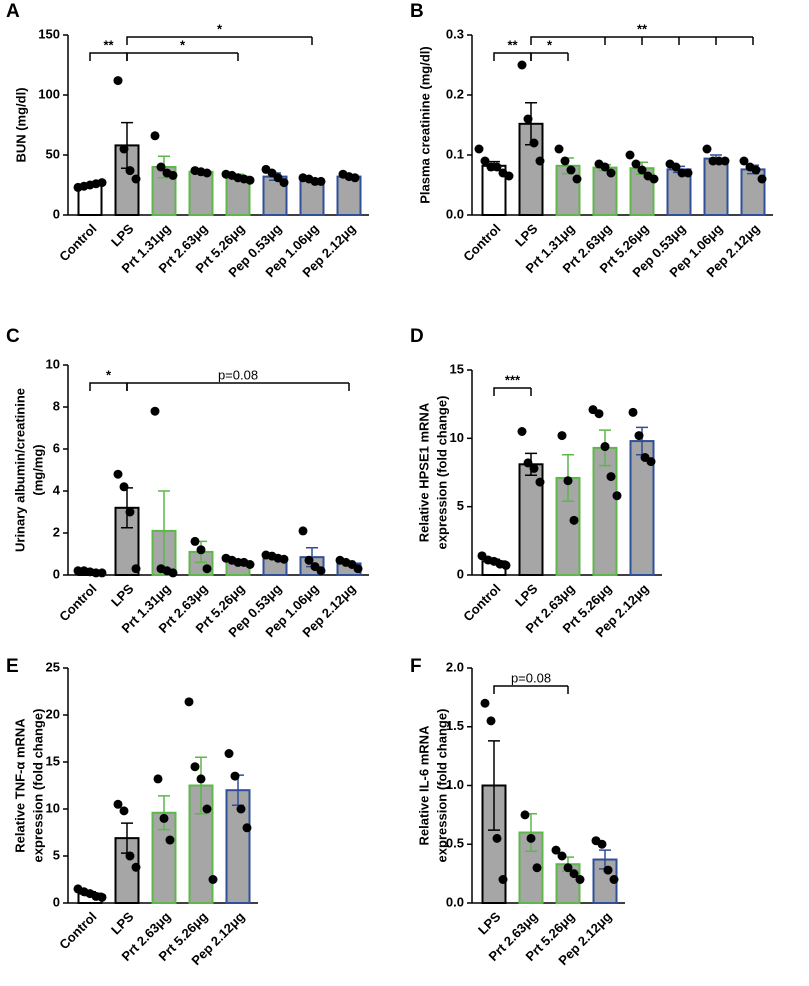 Image resolution: width=809 pixels, height=986 pixels. Describe the element at coordinates (13, 336) in the screenshot. I see `panel-letter: C` at that location.